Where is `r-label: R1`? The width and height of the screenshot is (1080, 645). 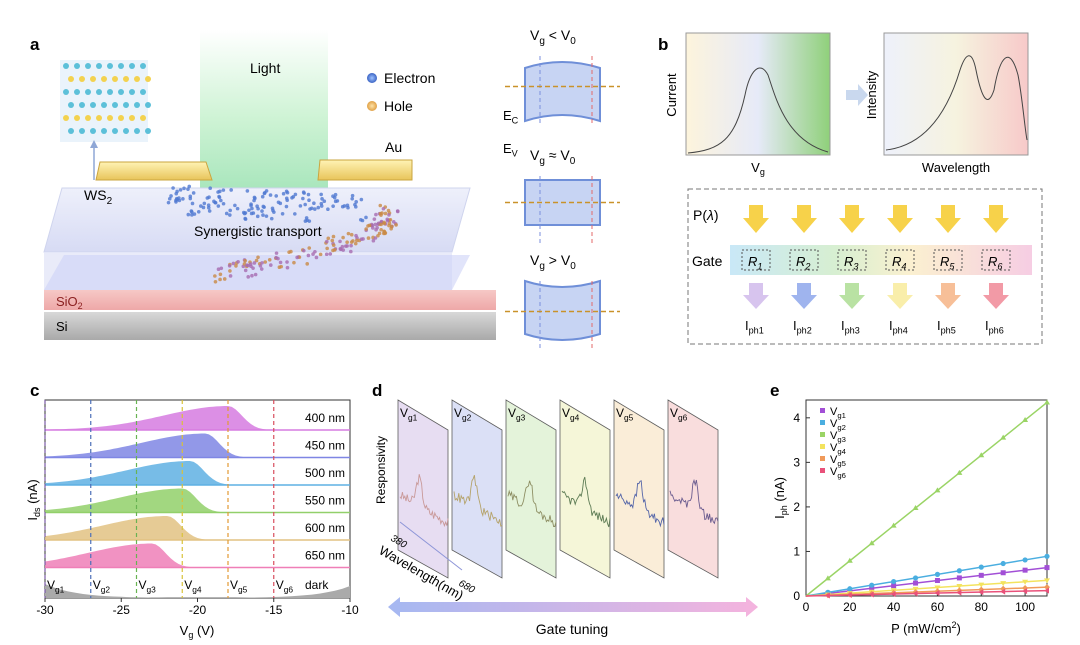
r-label: R1 is located at coordinates (755, 263).